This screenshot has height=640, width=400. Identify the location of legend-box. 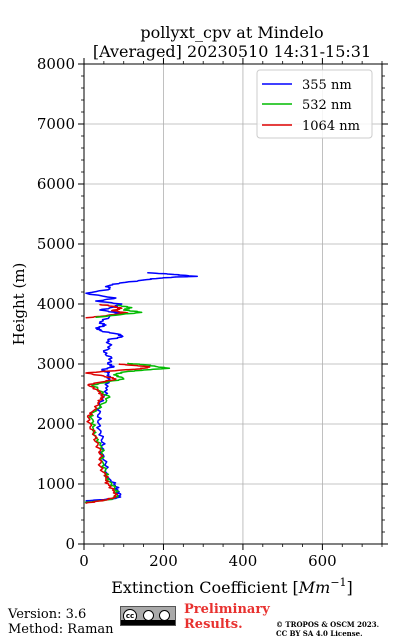
(314, 104).